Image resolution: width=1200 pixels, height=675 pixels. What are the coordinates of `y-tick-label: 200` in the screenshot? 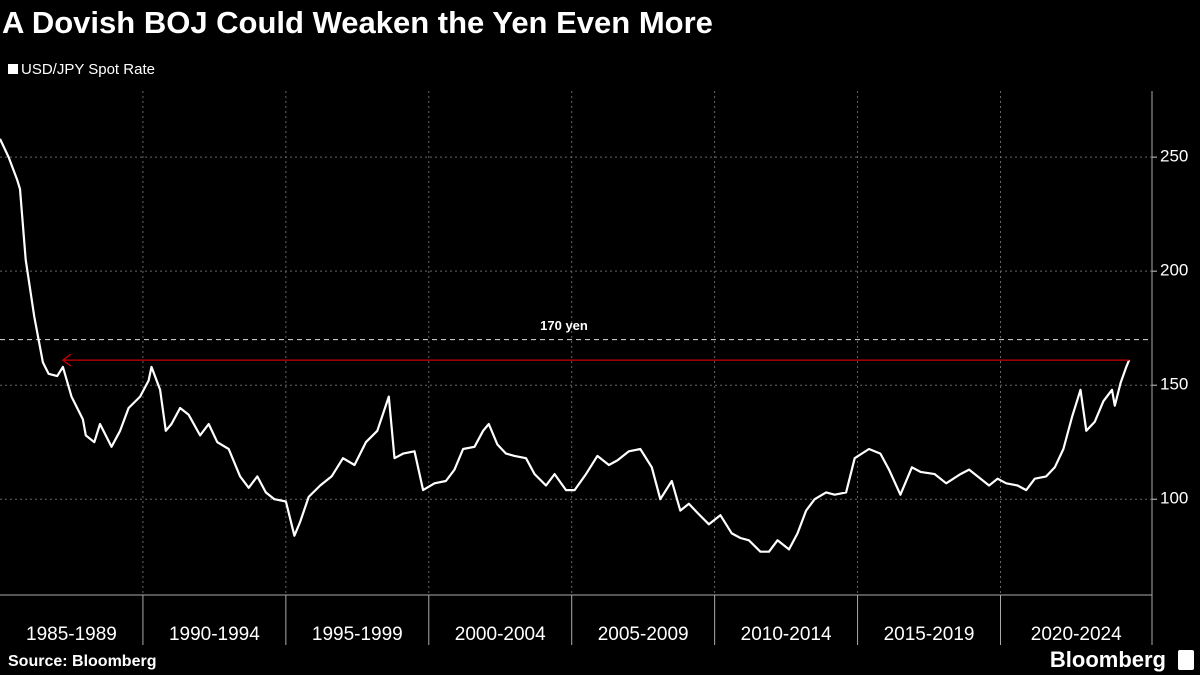 It's located at (1174, 270).